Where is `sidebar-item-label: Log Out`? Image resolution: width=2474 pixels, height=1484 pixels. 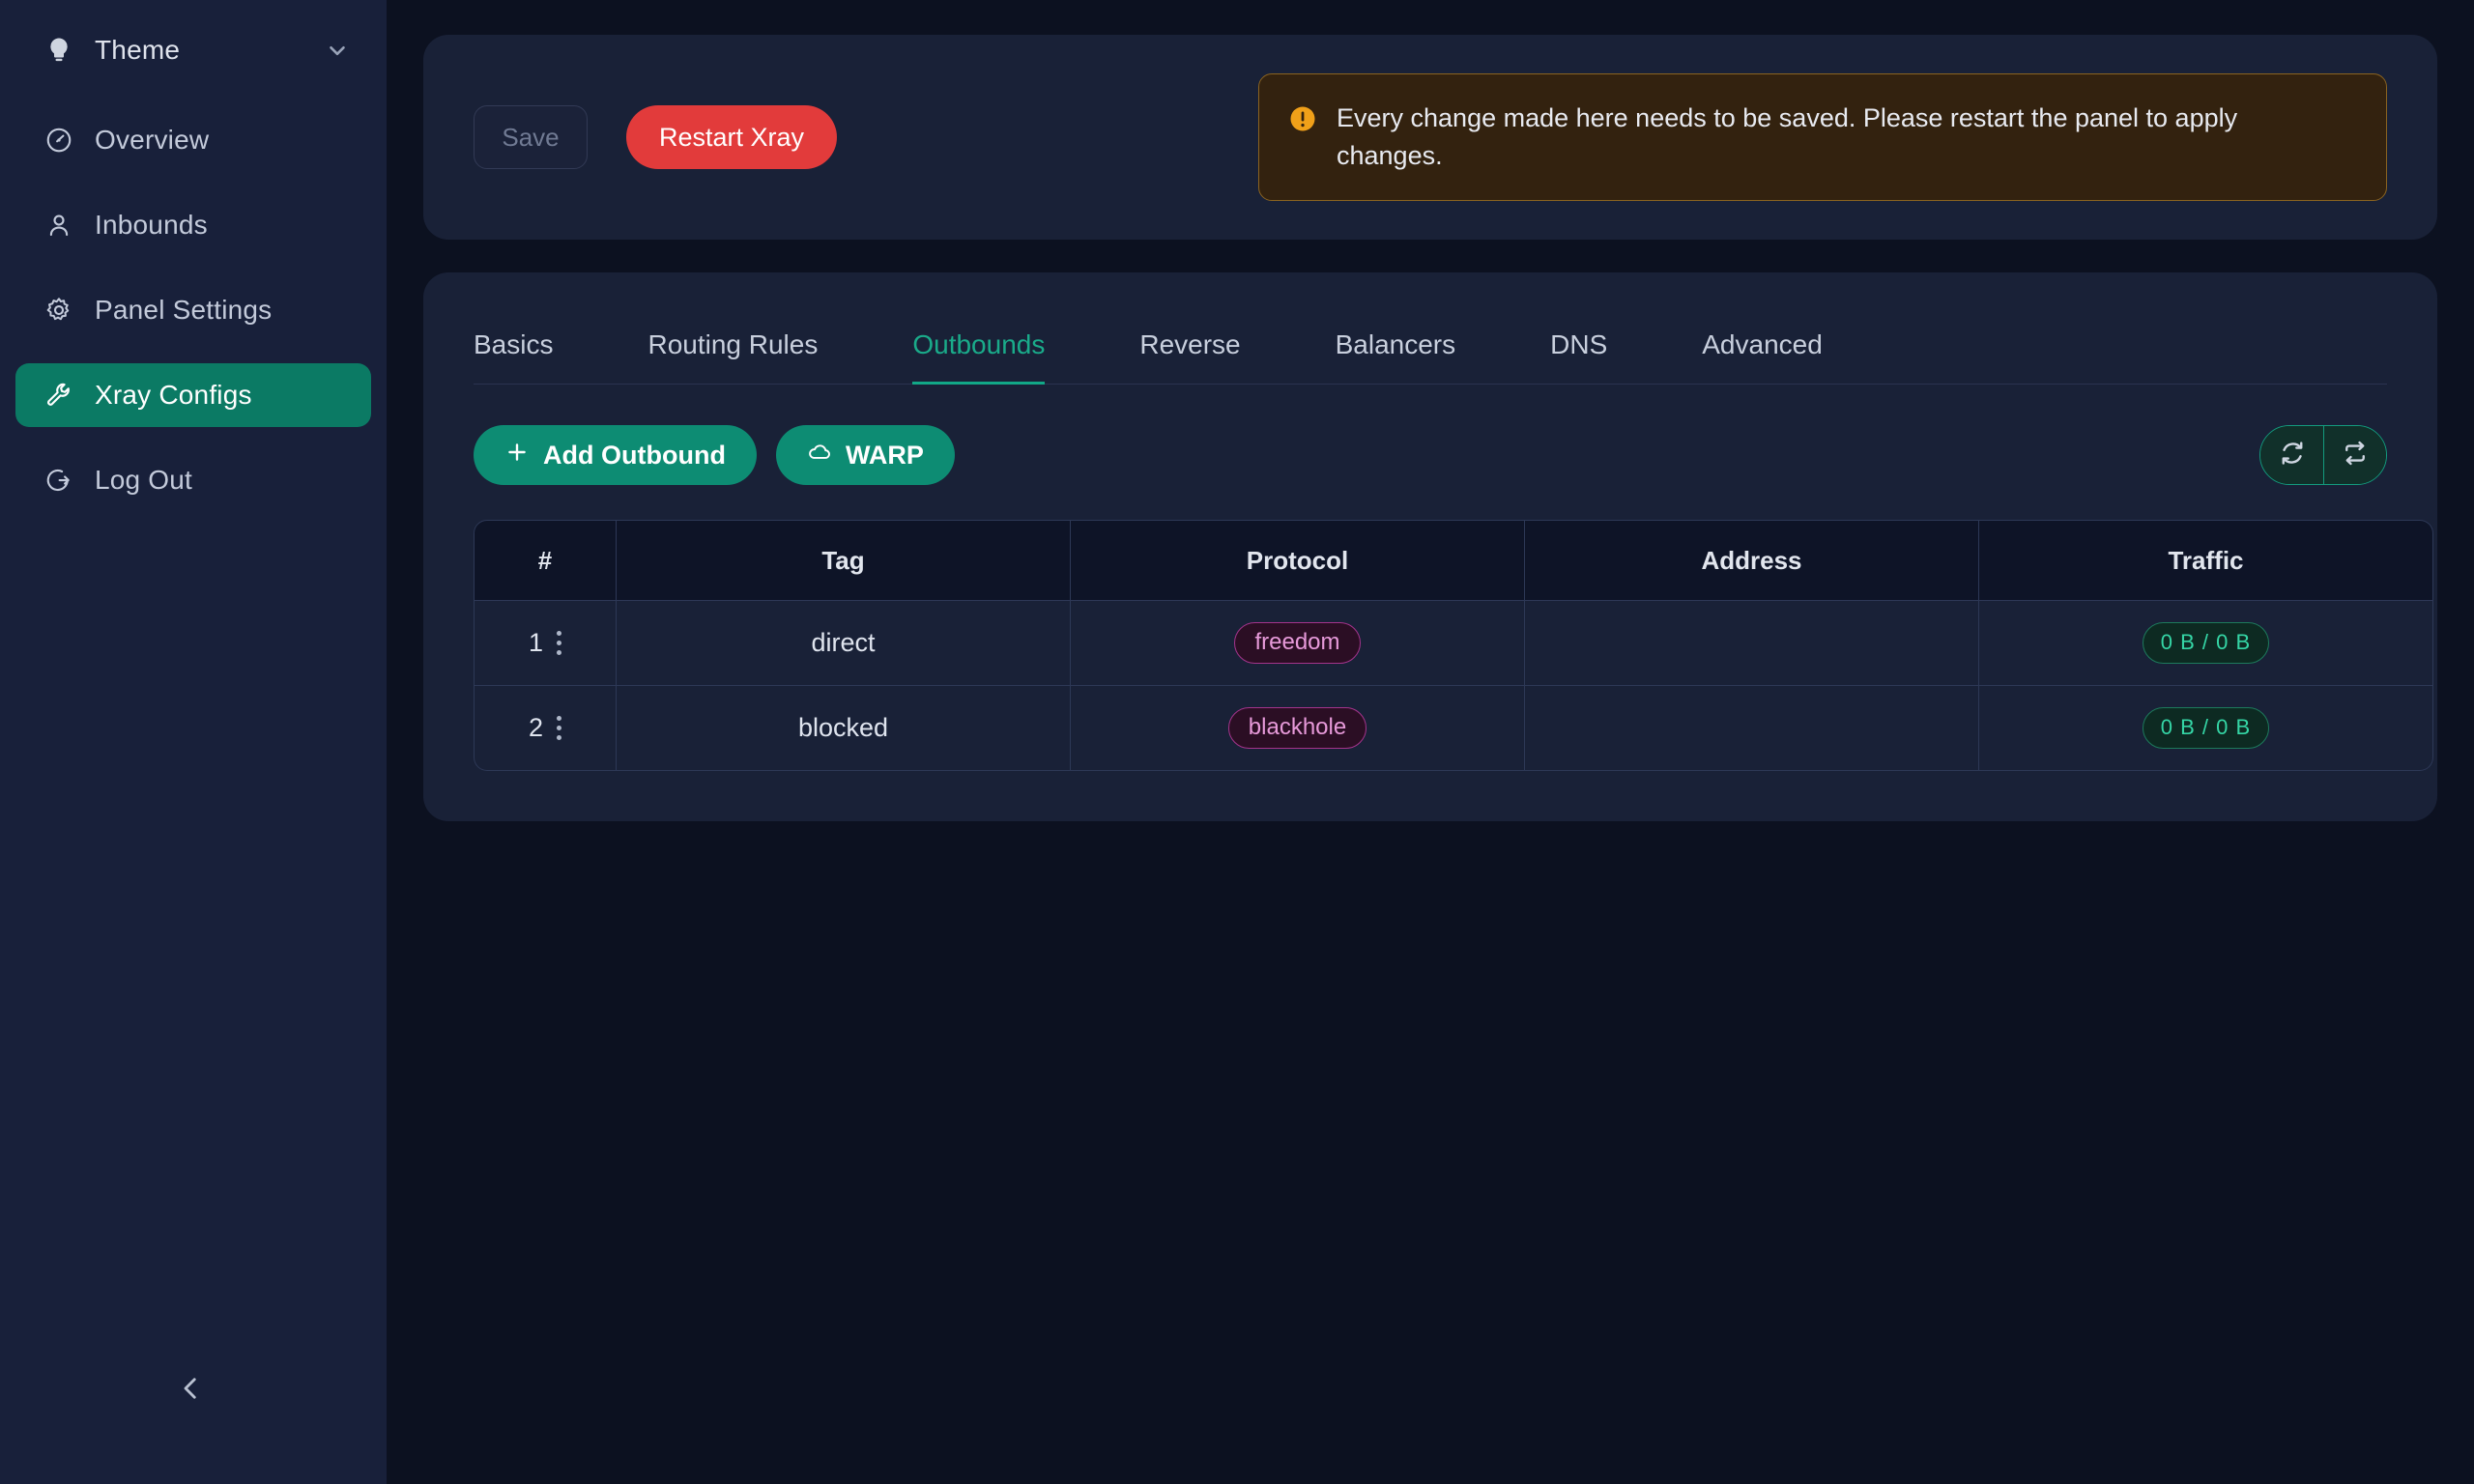
sidebar-item-label: Log Out is located at coordinates (144, 480).